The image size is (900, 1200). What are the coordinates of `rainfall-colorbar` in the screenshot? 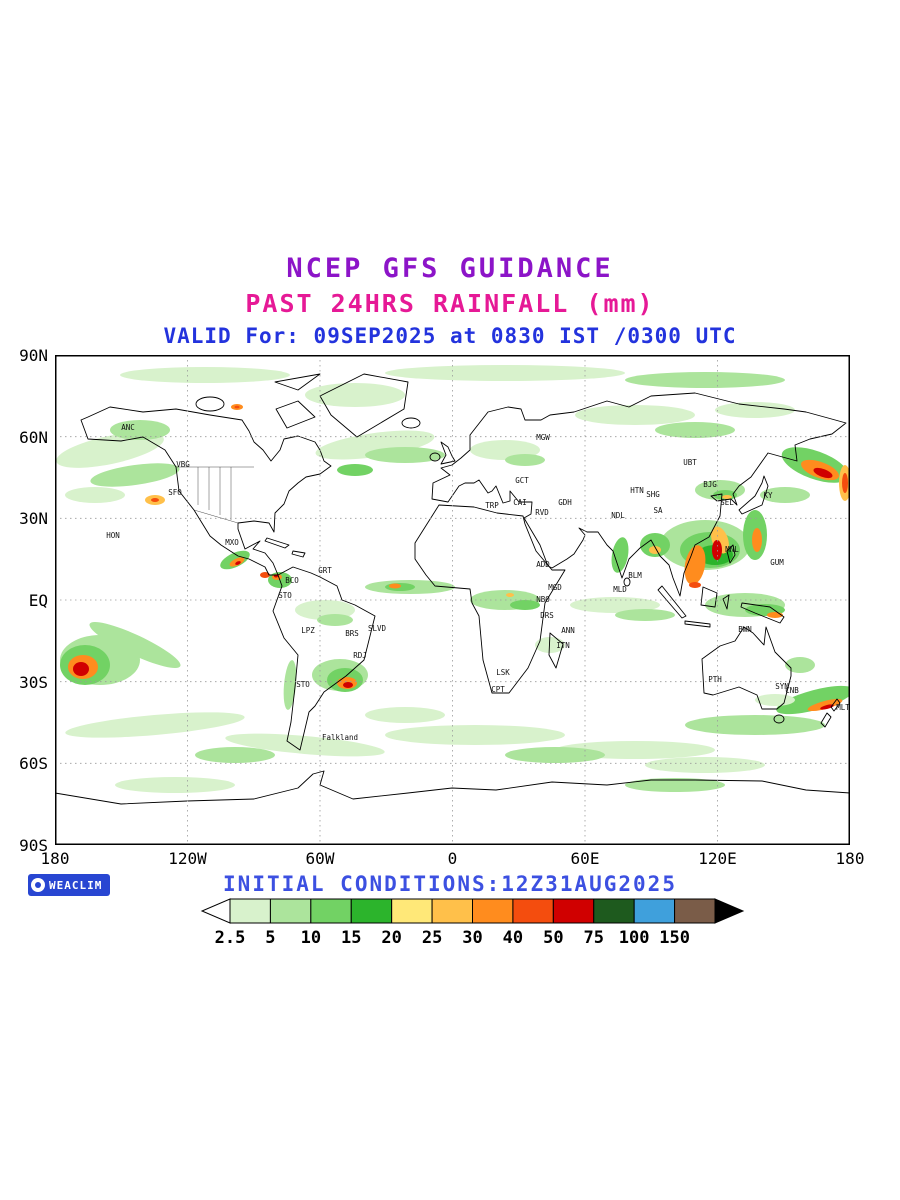 It's located at (472, 911).